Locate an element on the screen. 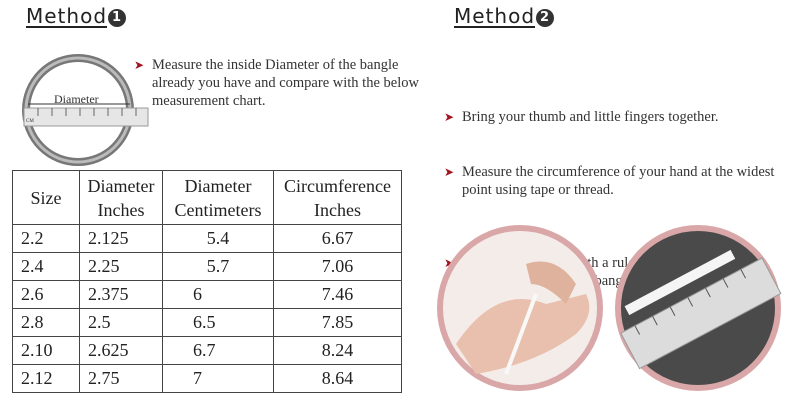  ruler-photo is located at coordinates (698, 308).